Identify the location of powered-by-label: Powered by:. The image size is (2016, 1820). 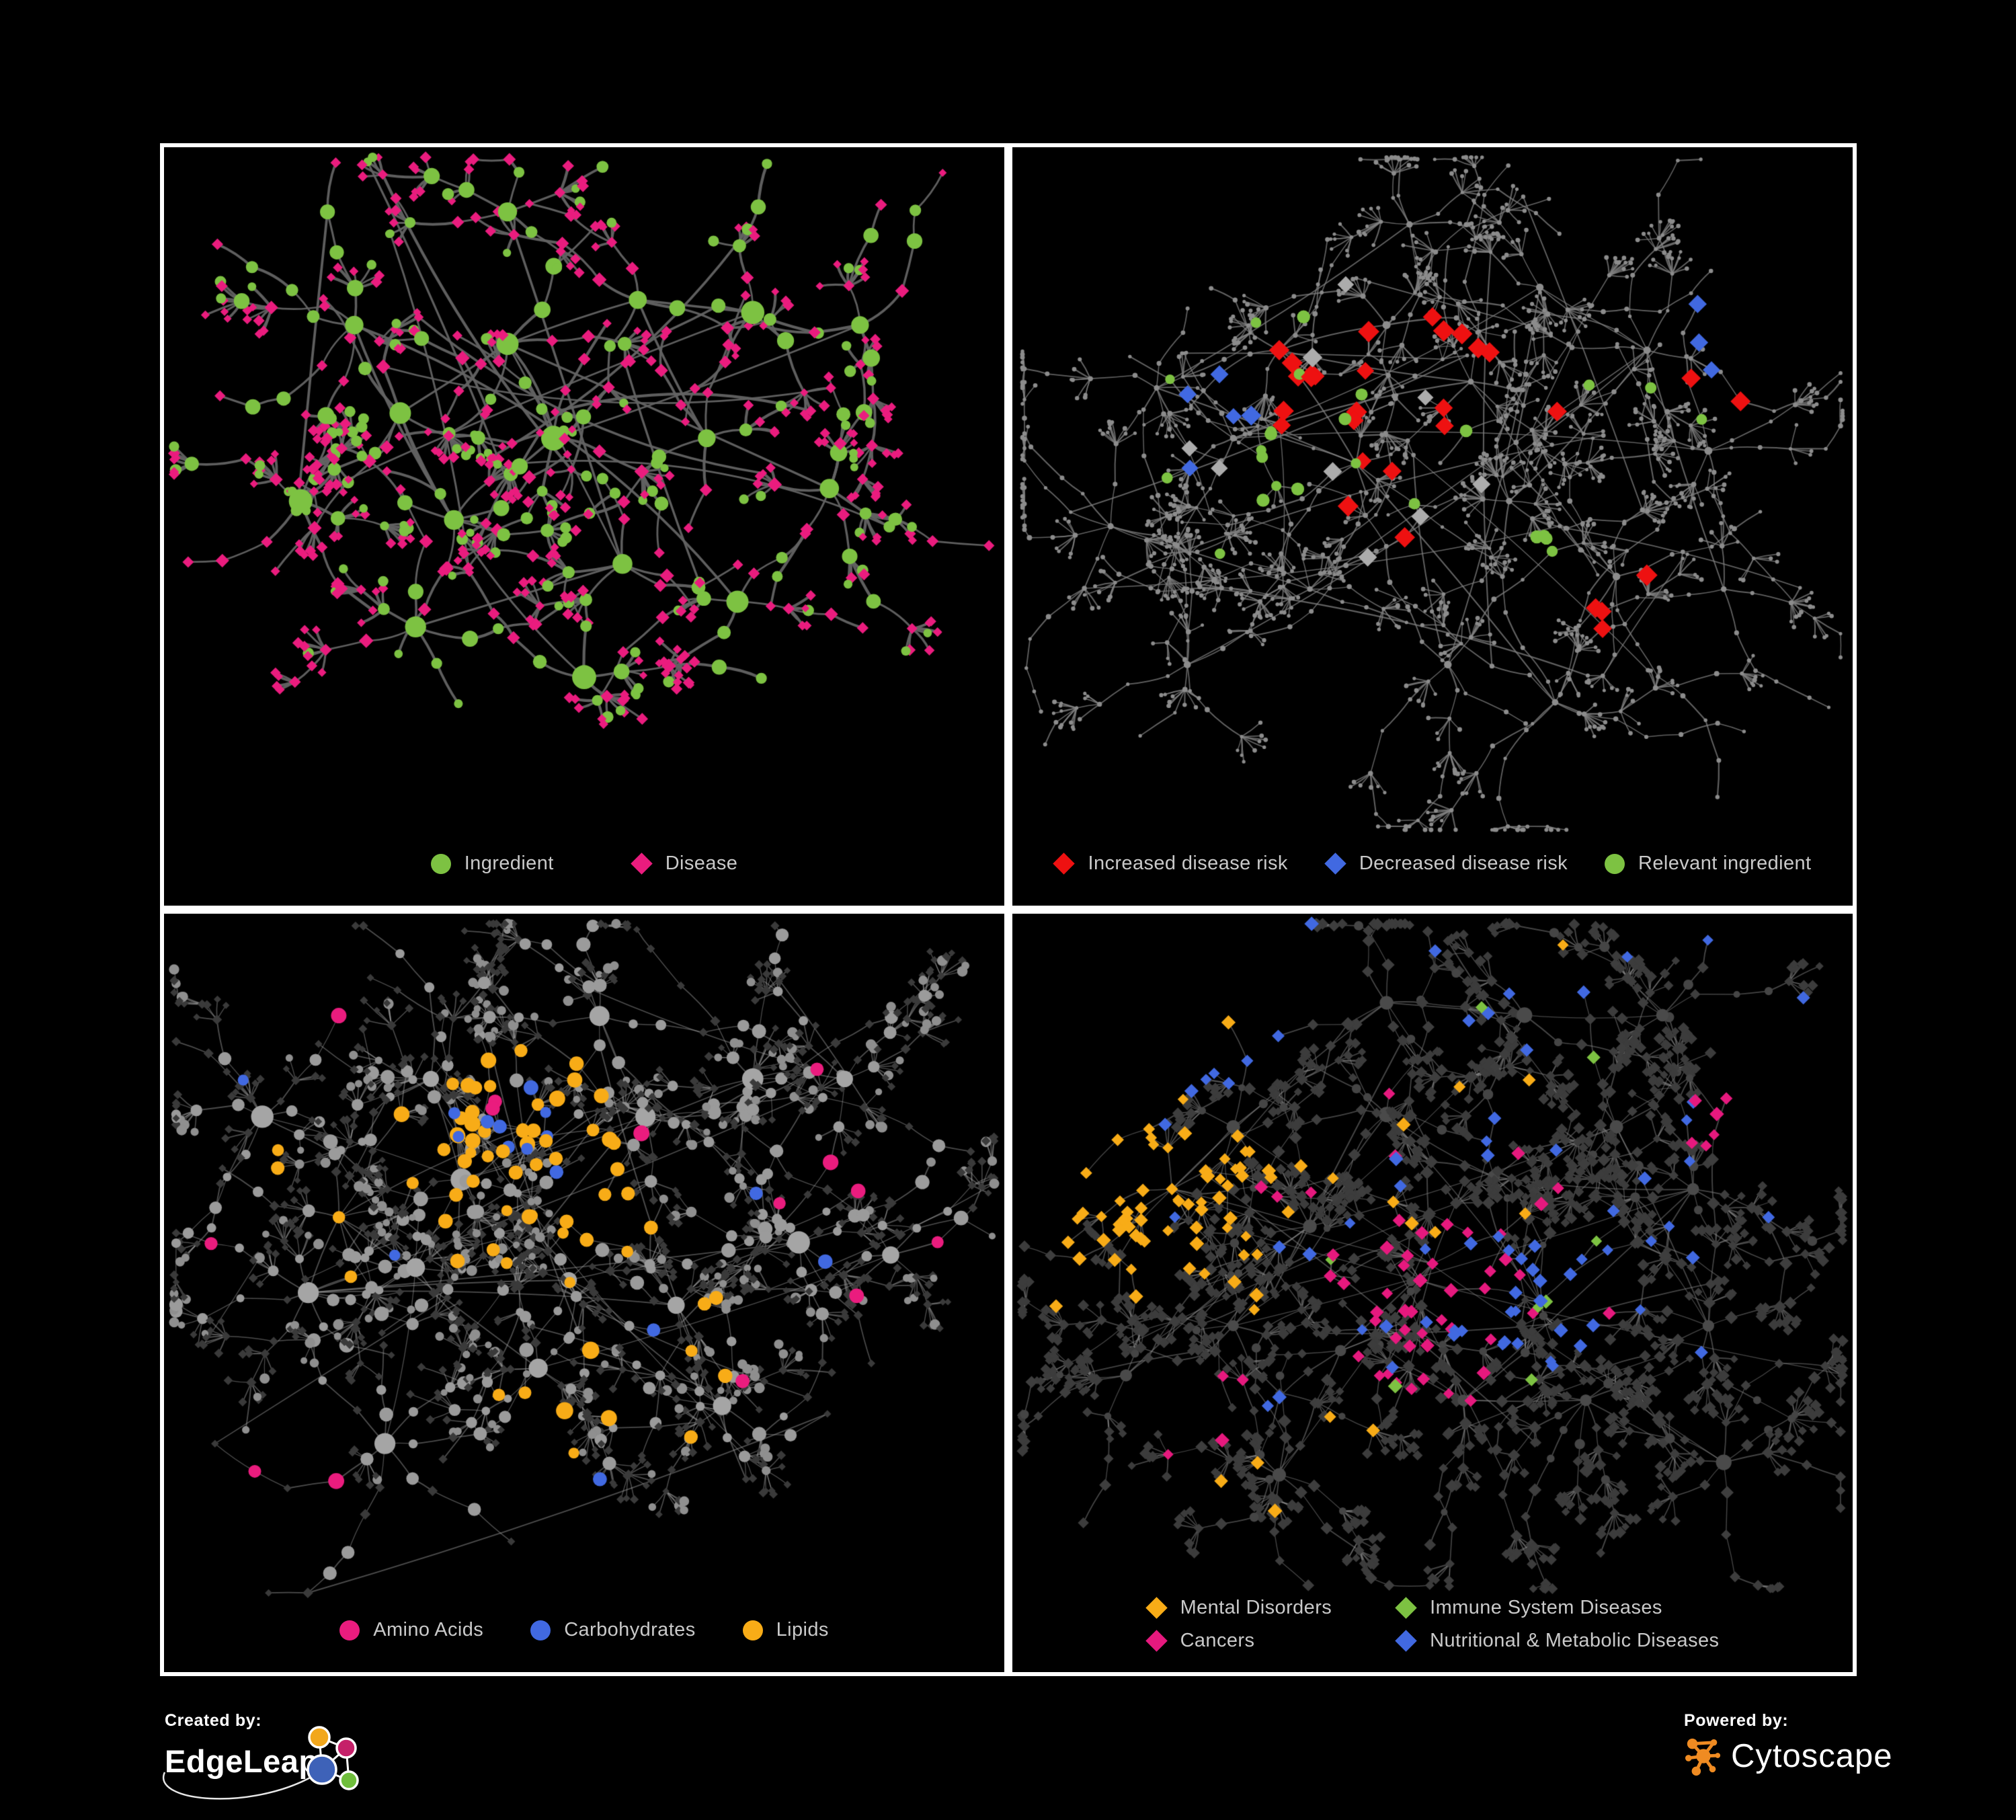
(1736, 1720).